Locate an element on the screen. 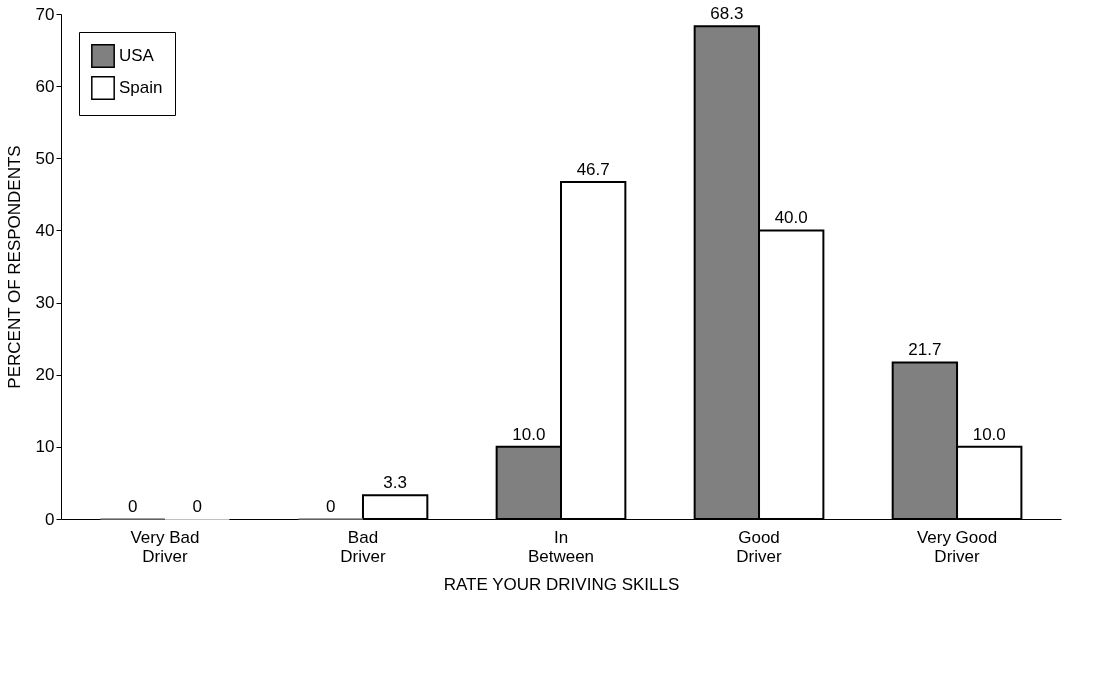  x-tick-label: Very Bad Driver is located at coordinates (165, 546).